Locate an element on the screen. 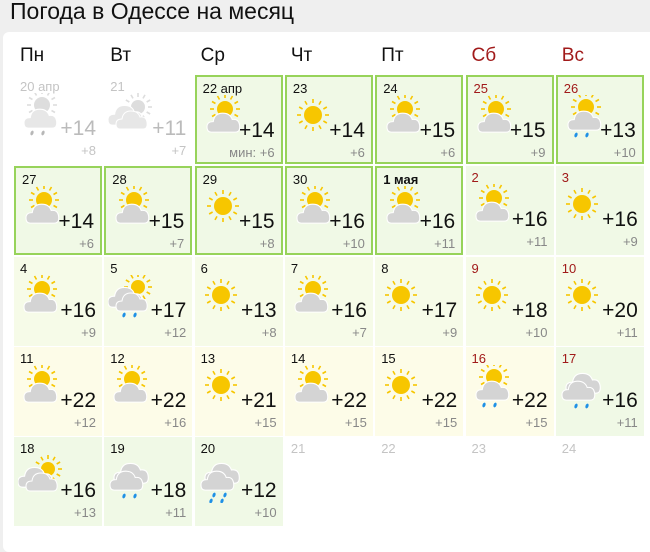 The image size is (650, 552). min-temp: +7 is located at coordinates (178, 150).